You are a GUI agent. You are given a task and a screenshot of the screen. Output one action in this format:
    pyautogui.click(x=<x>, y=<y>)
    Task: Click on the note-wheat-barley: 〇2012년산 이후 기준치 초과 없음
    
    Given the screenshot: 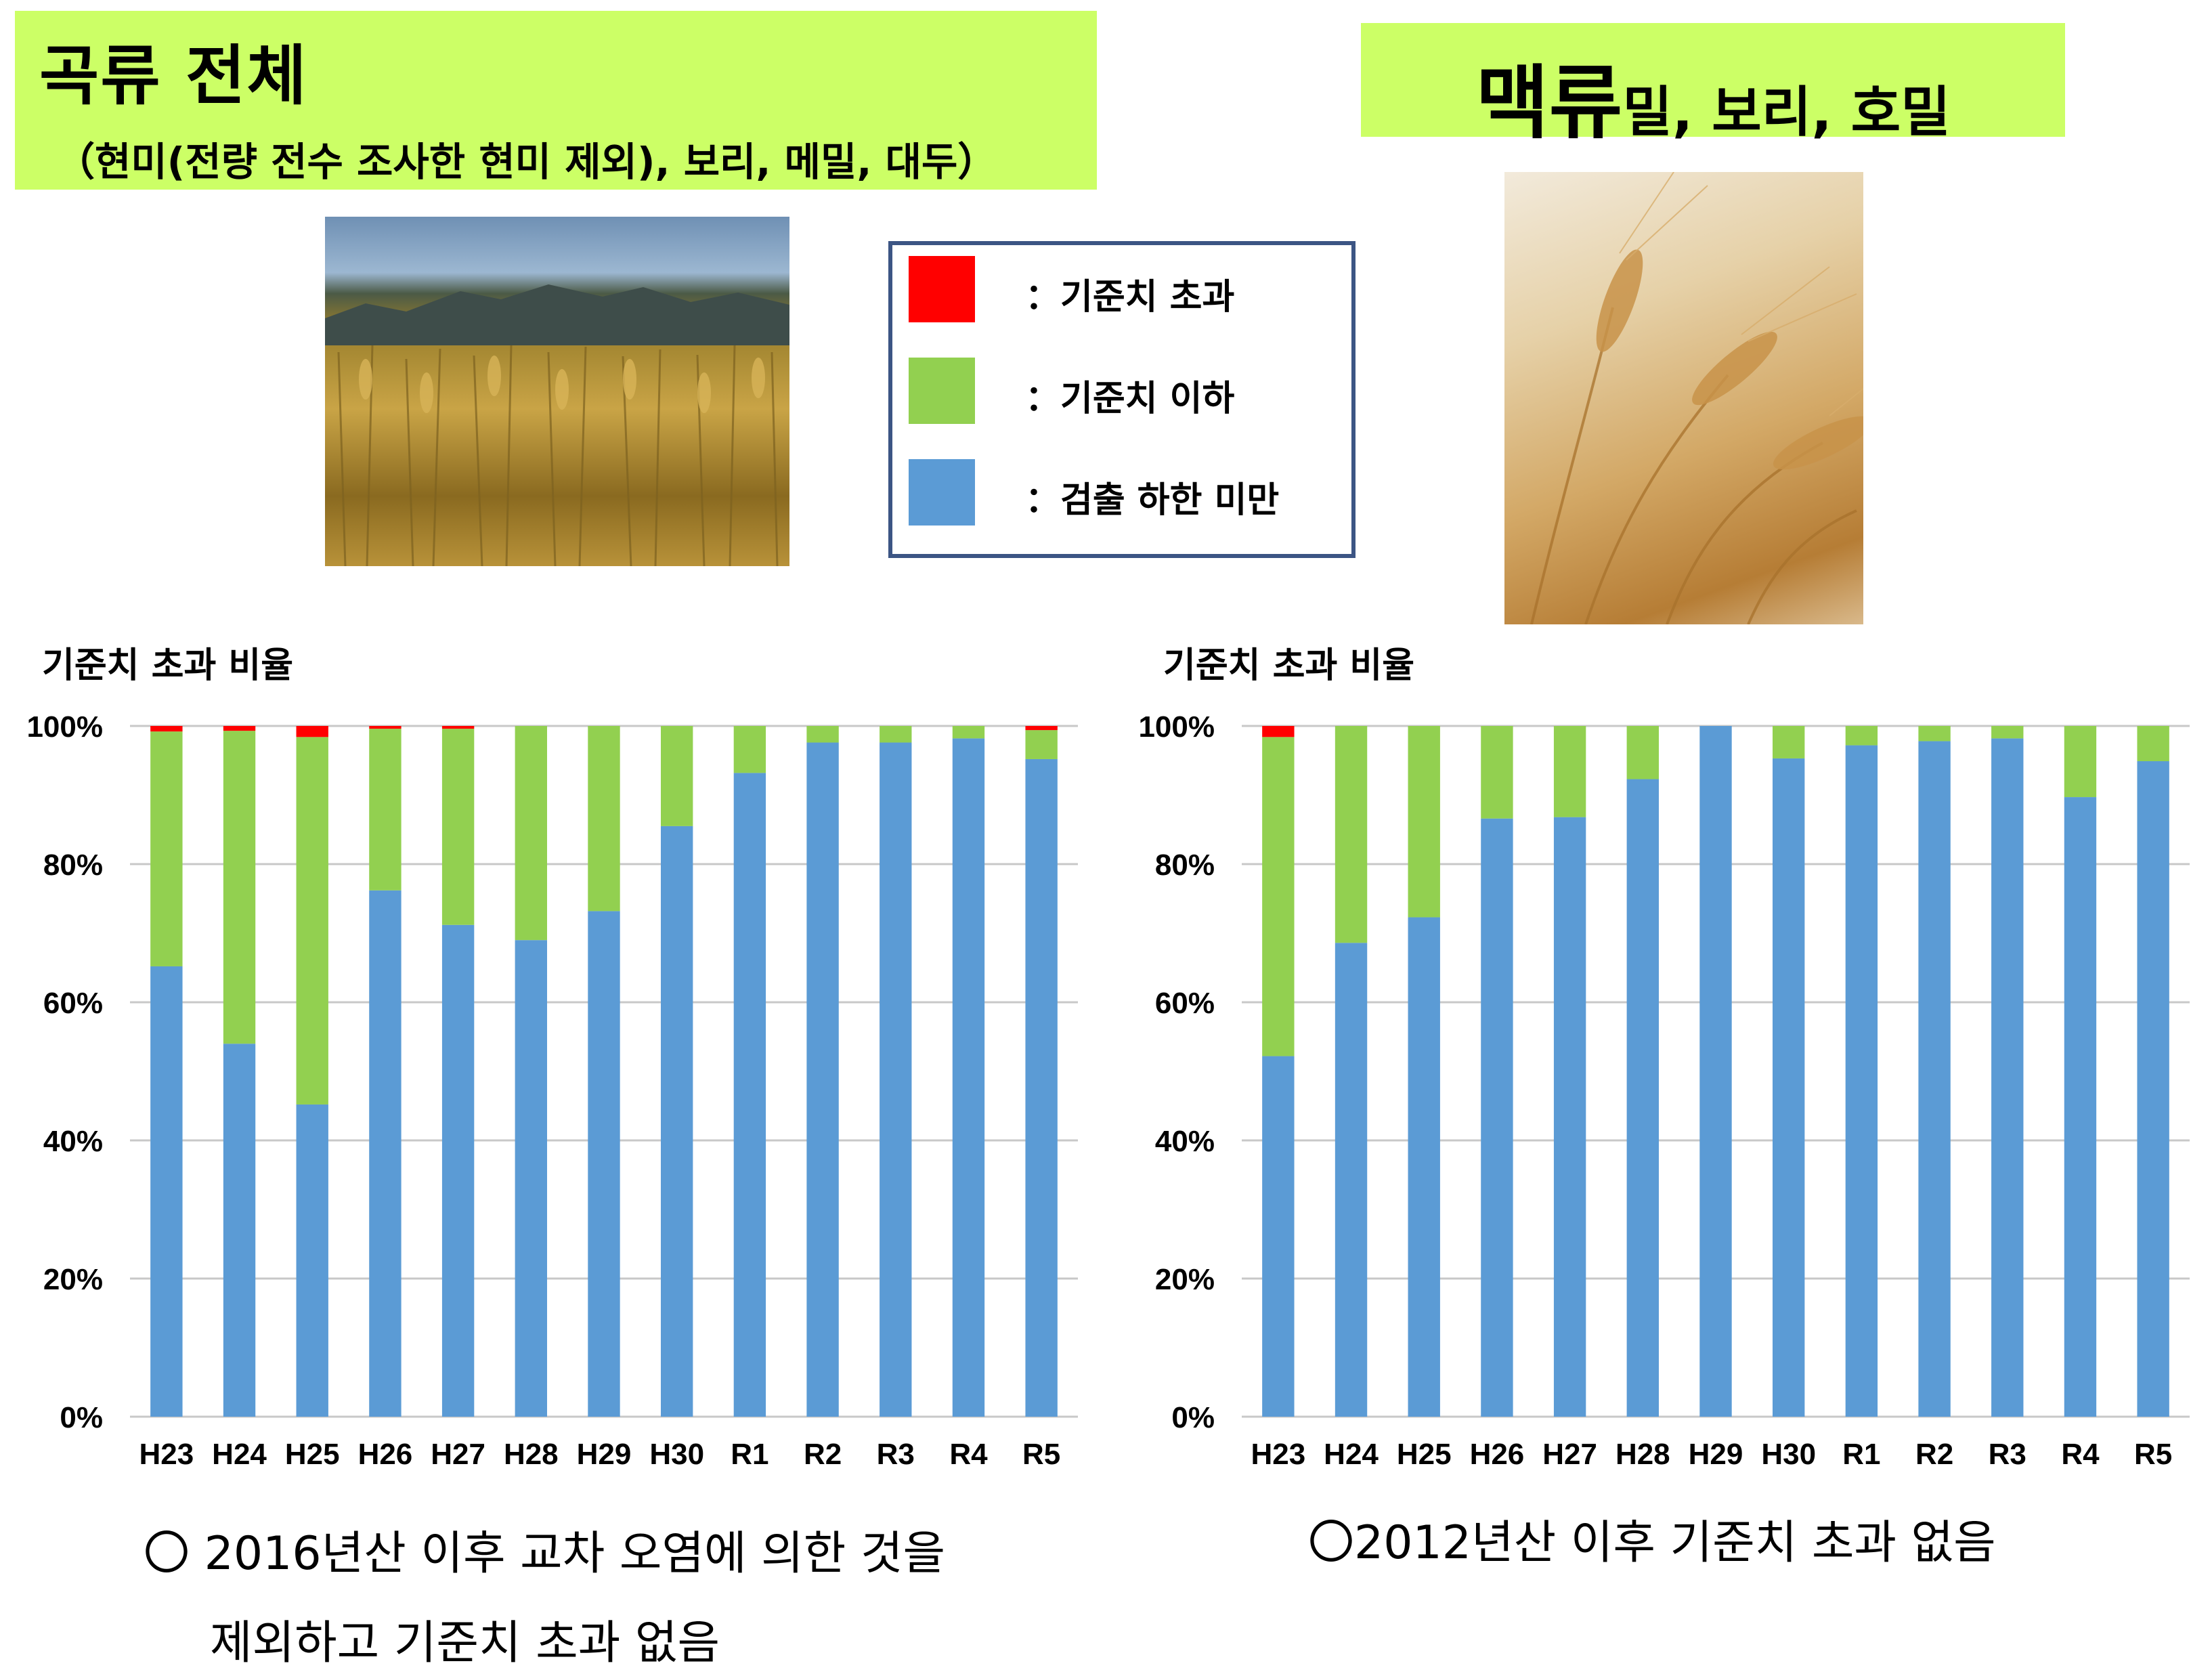 What is the action you would take?
    pyautogui.click(x=1652, y=1543)
    